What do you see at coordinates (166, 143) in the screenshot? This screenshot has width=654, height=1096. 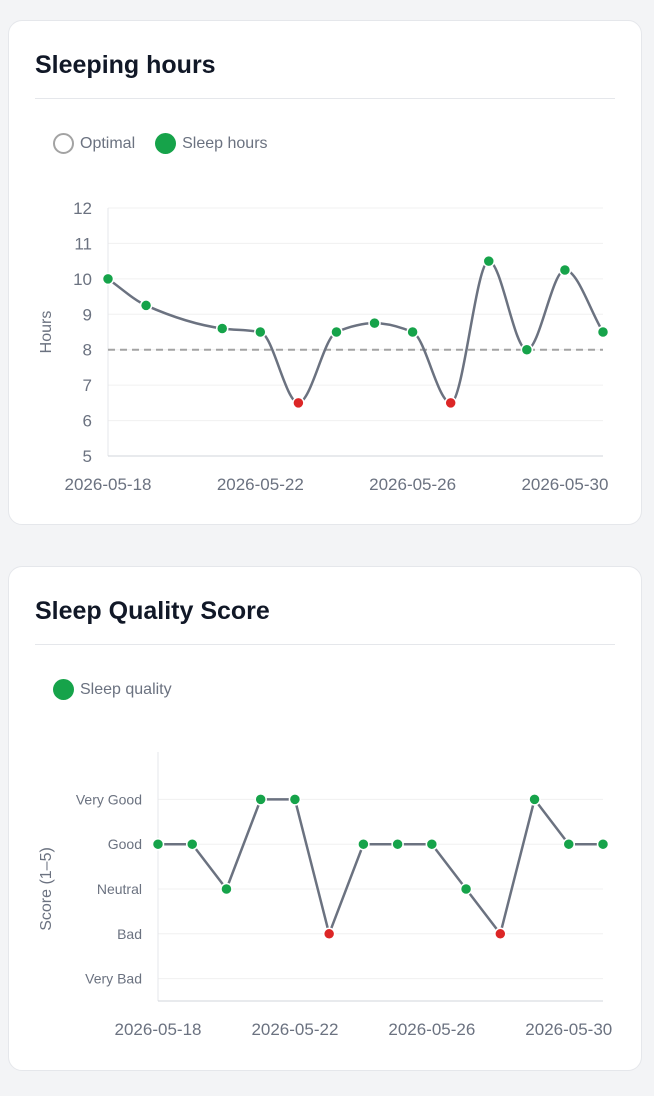 I see `legend-swatch-sleep-hours` at bounding box center [166, 143].